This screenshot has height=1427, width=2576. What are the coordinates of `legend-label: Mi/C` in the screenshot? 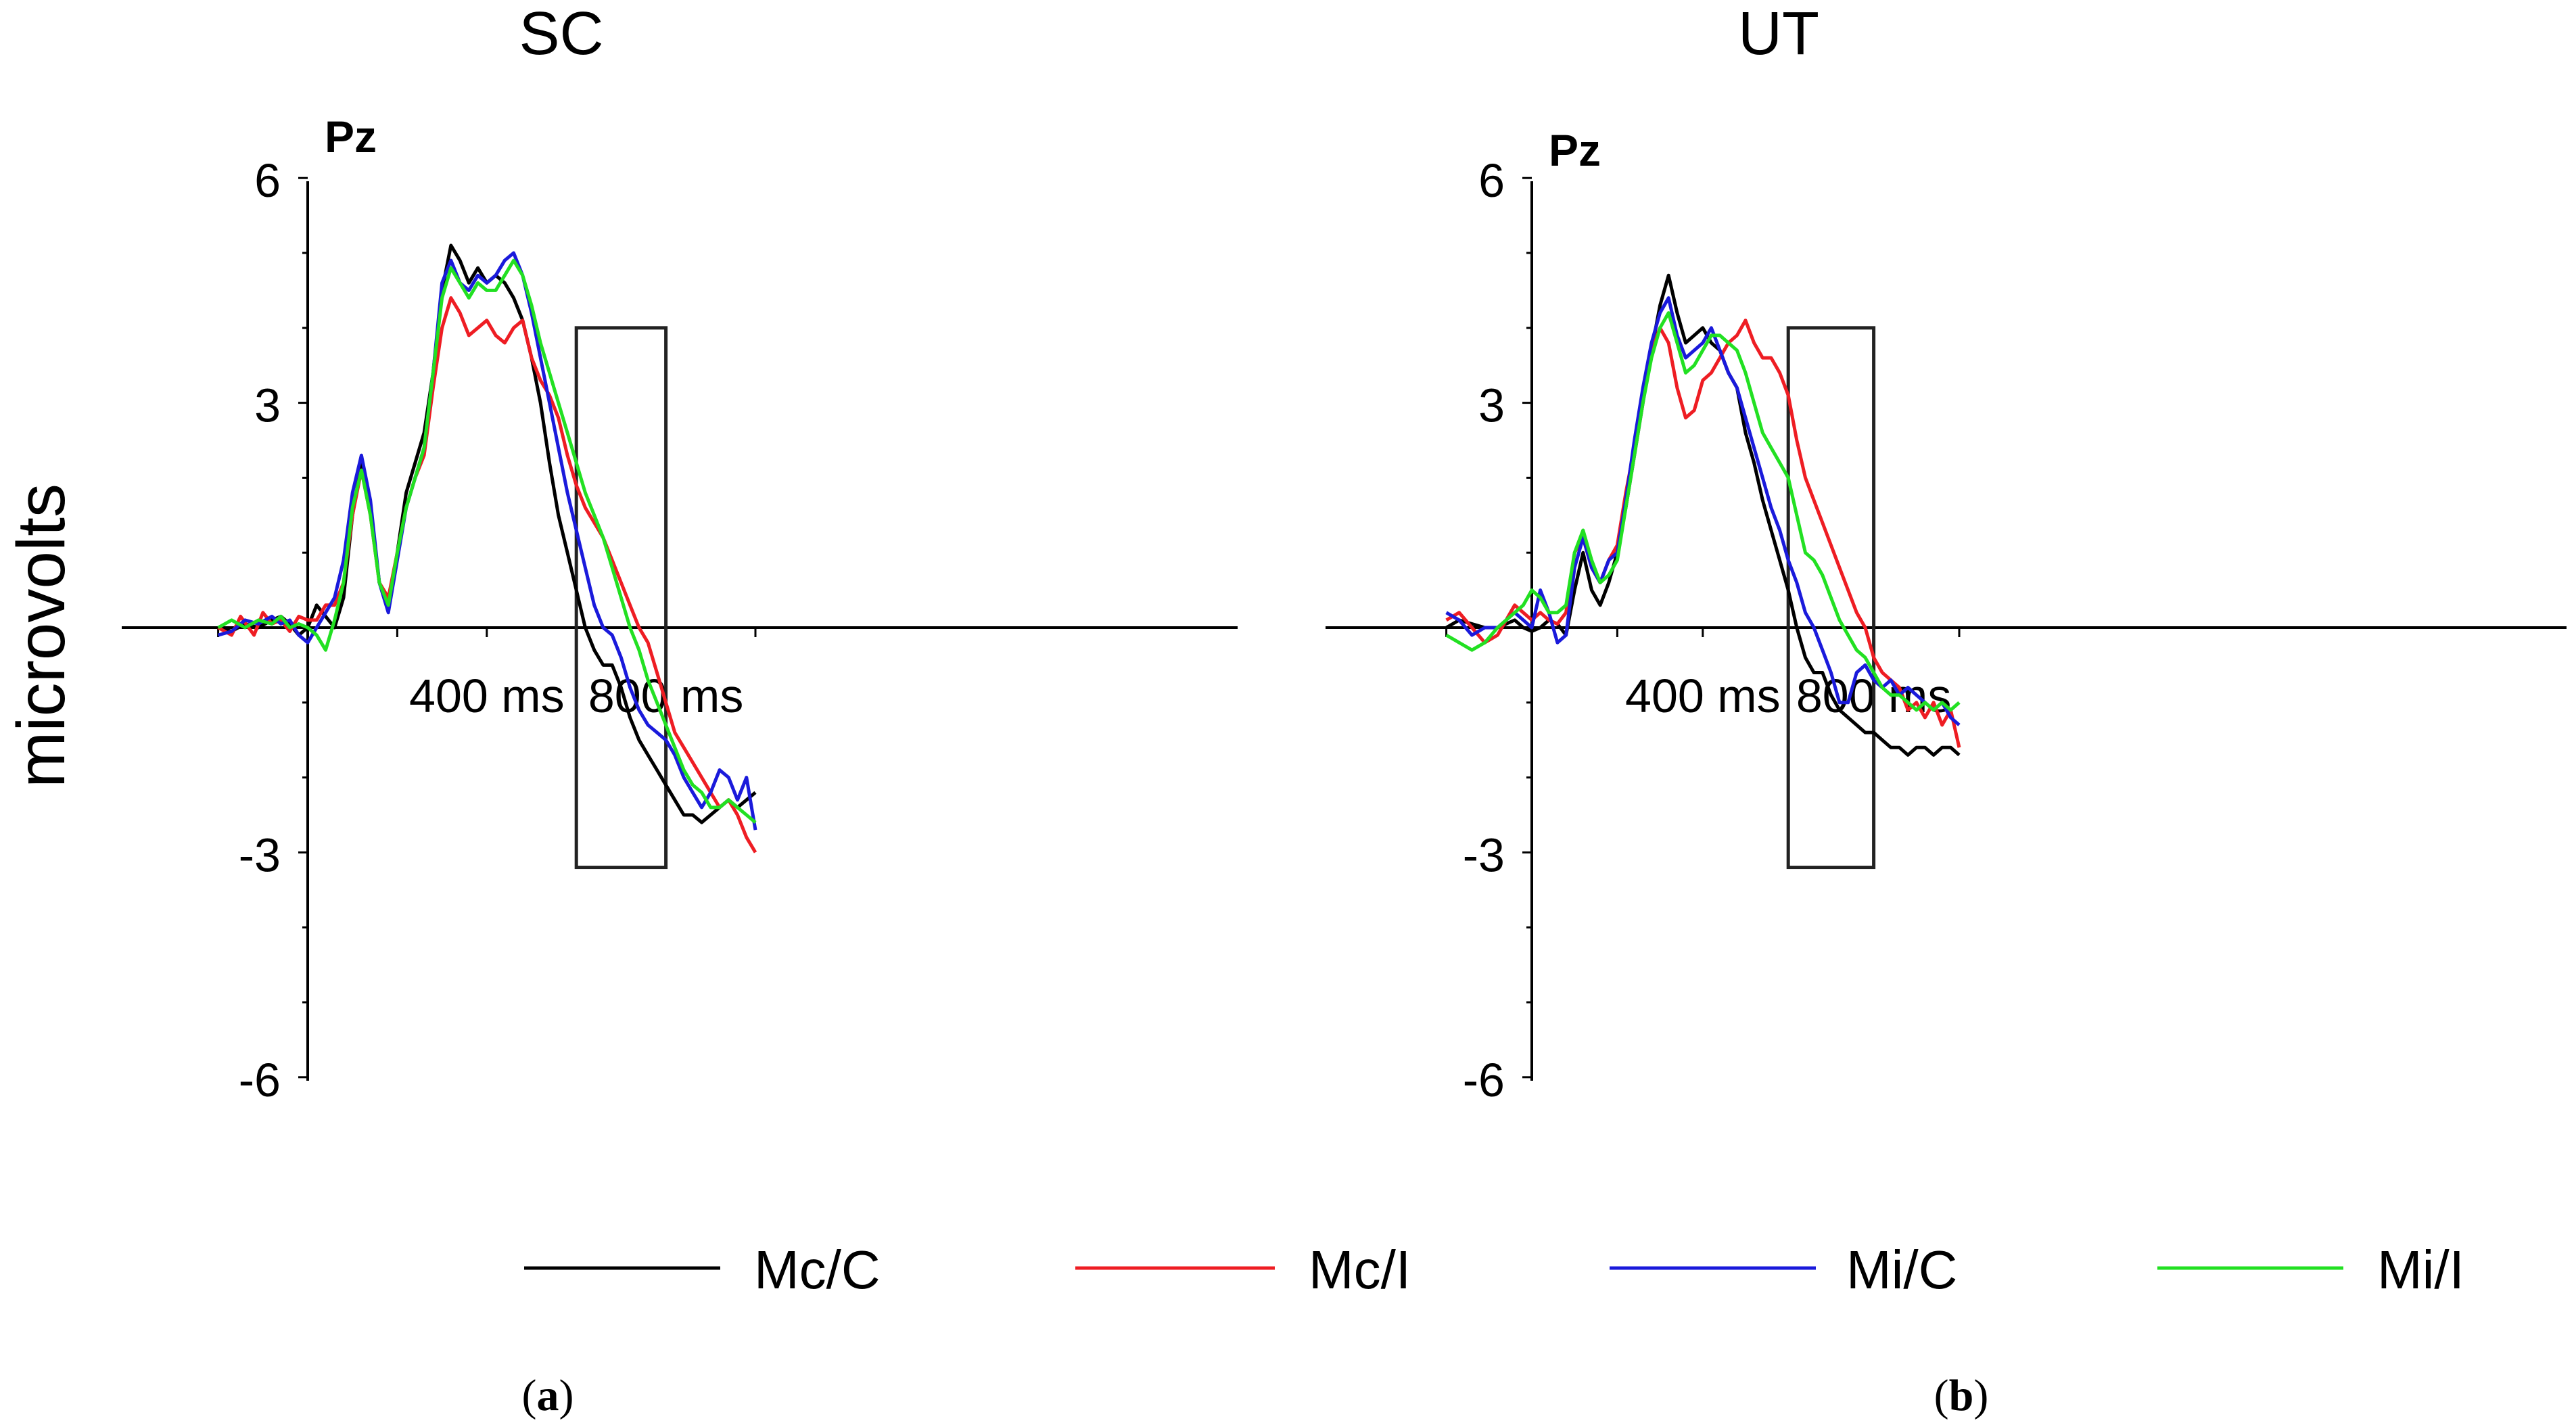 It's located at (1901, 1270).